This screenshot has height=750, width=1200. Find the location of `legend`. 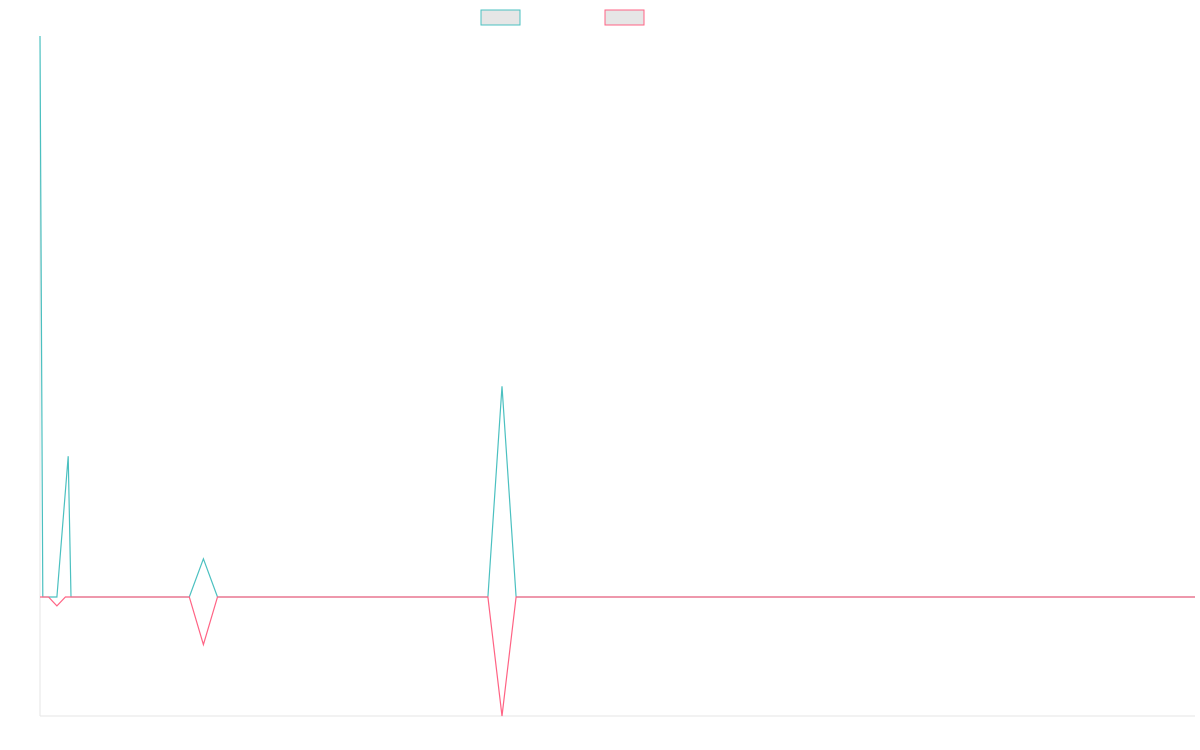

legend is located at coordinates (562, 17).